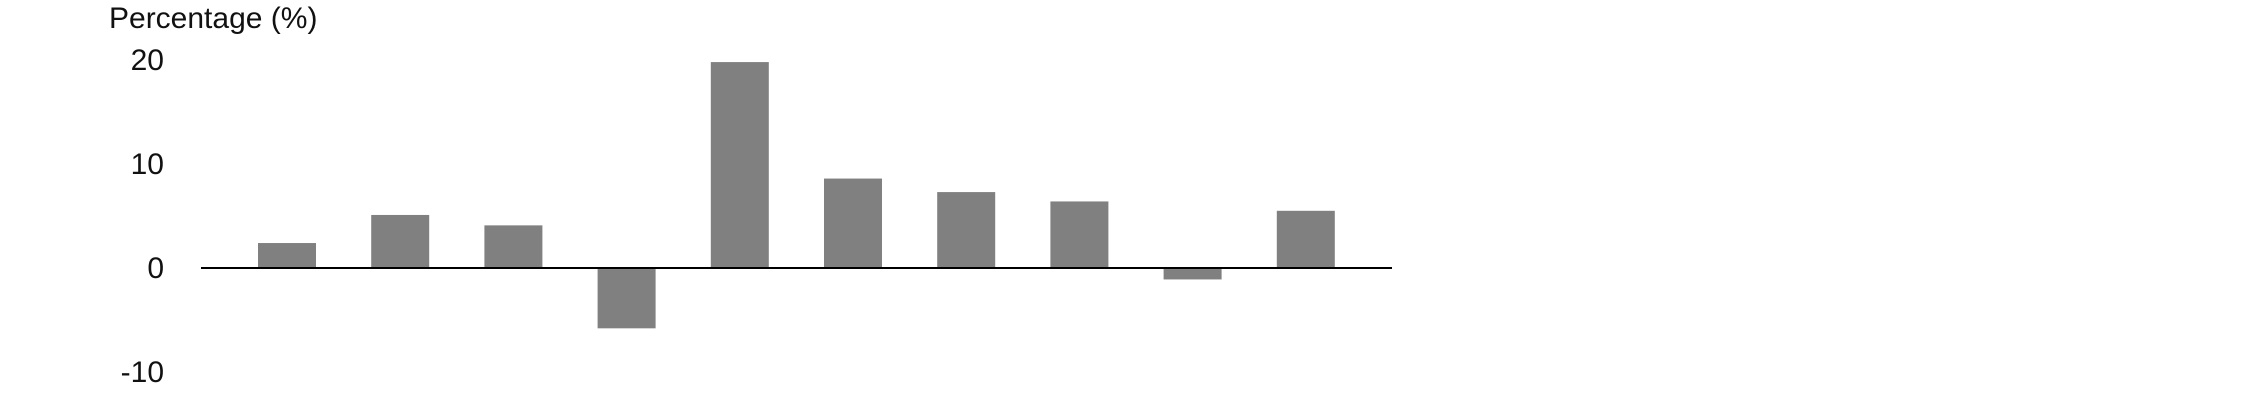  I want to click on y-tick-label: 0, so click(155, 268).